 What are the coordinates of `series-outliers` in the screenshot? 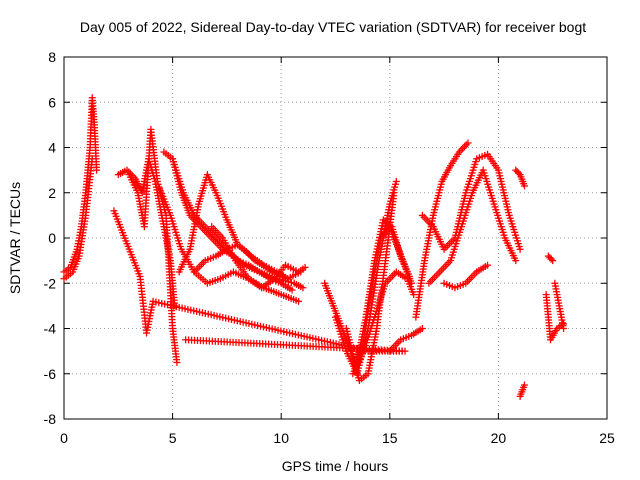 It's located at (259, 281).